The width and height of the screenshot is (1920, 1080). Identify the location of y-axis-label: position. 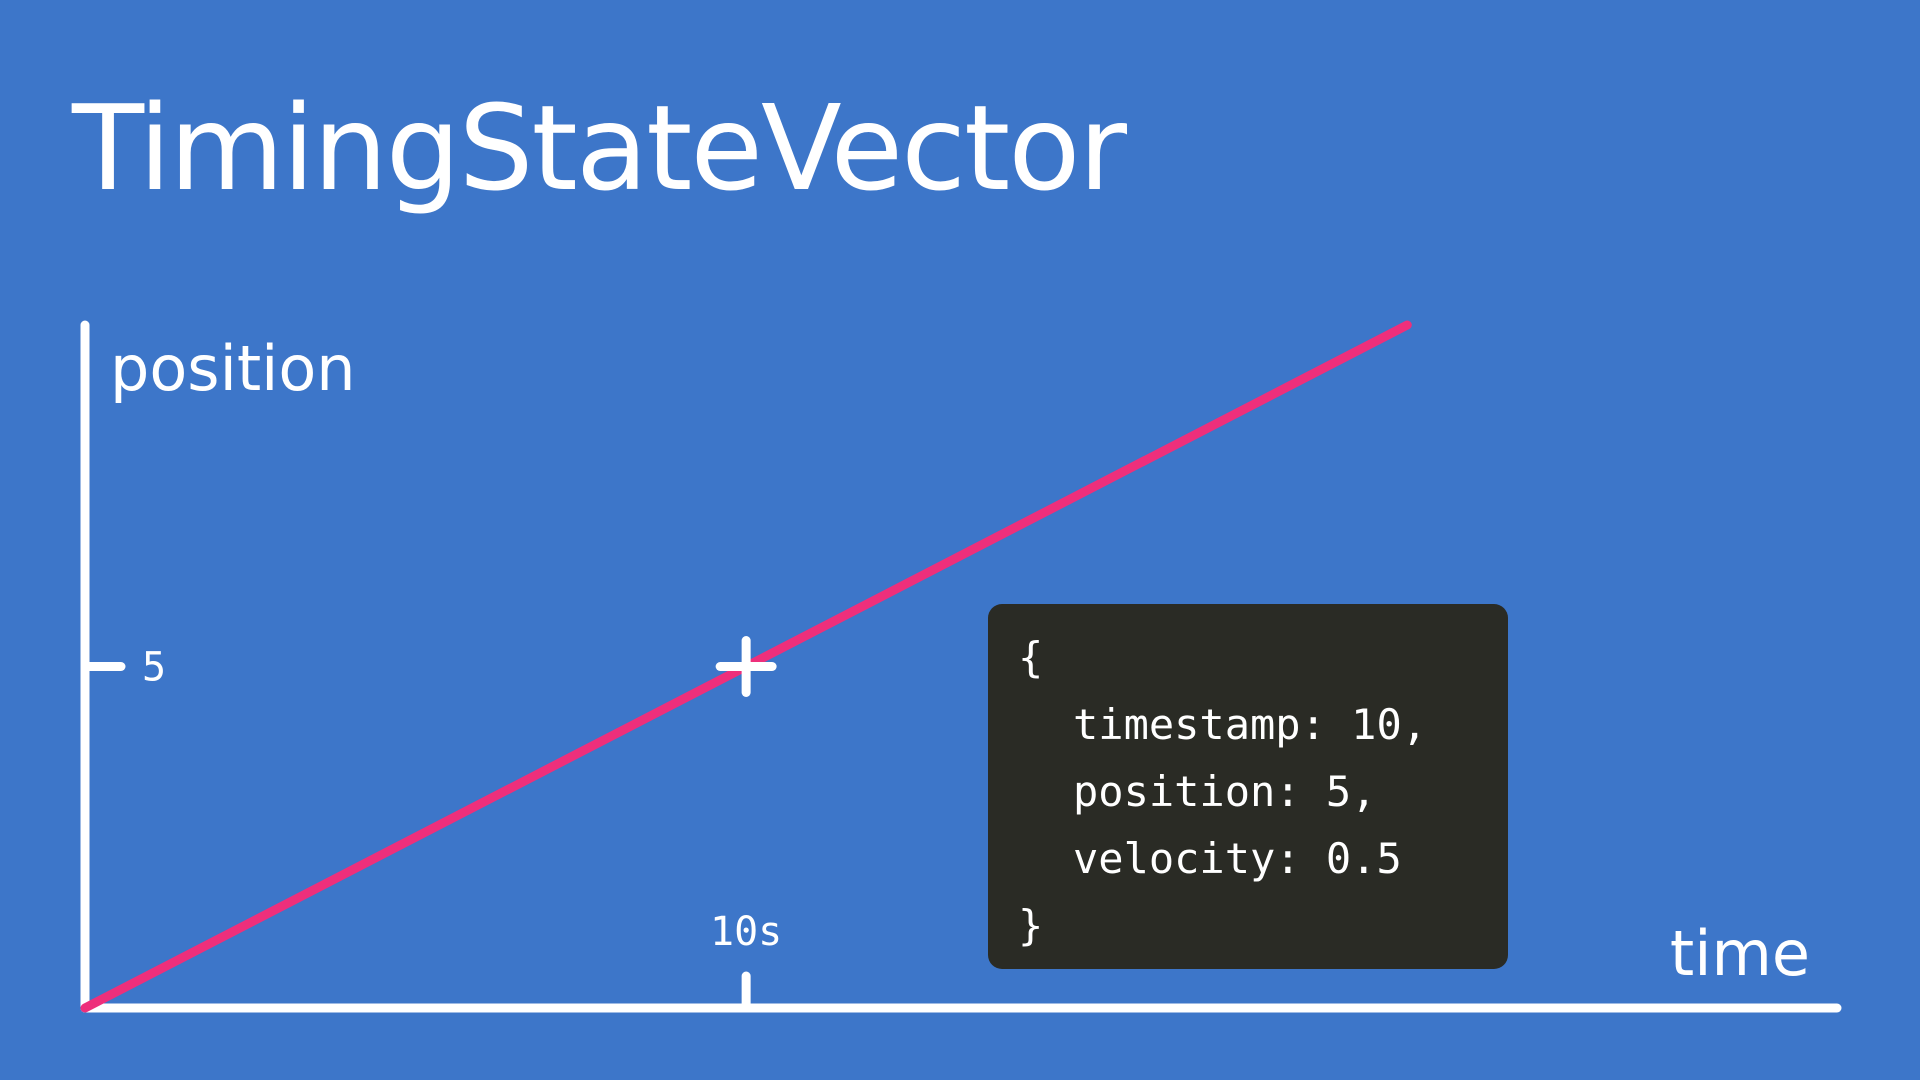
(233, 368).